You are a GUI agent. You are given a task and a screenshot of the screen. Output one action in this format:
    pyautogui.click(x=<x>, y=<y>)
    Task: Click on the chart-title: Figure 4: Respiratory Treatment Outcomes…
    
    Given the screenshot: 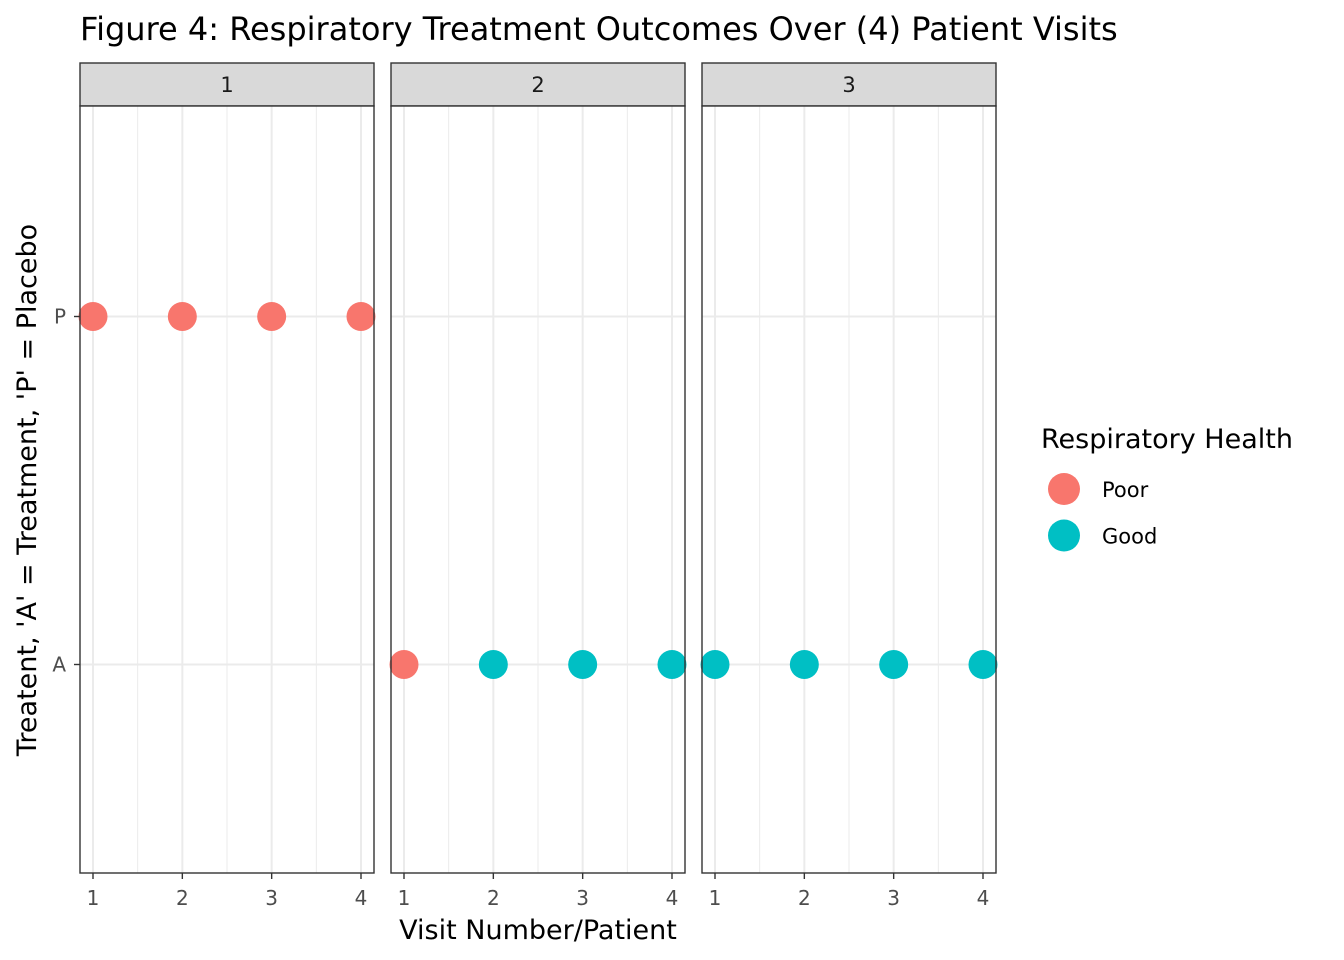 What is the action you would take?
    pyautogui.click(x=599, y=29)
    